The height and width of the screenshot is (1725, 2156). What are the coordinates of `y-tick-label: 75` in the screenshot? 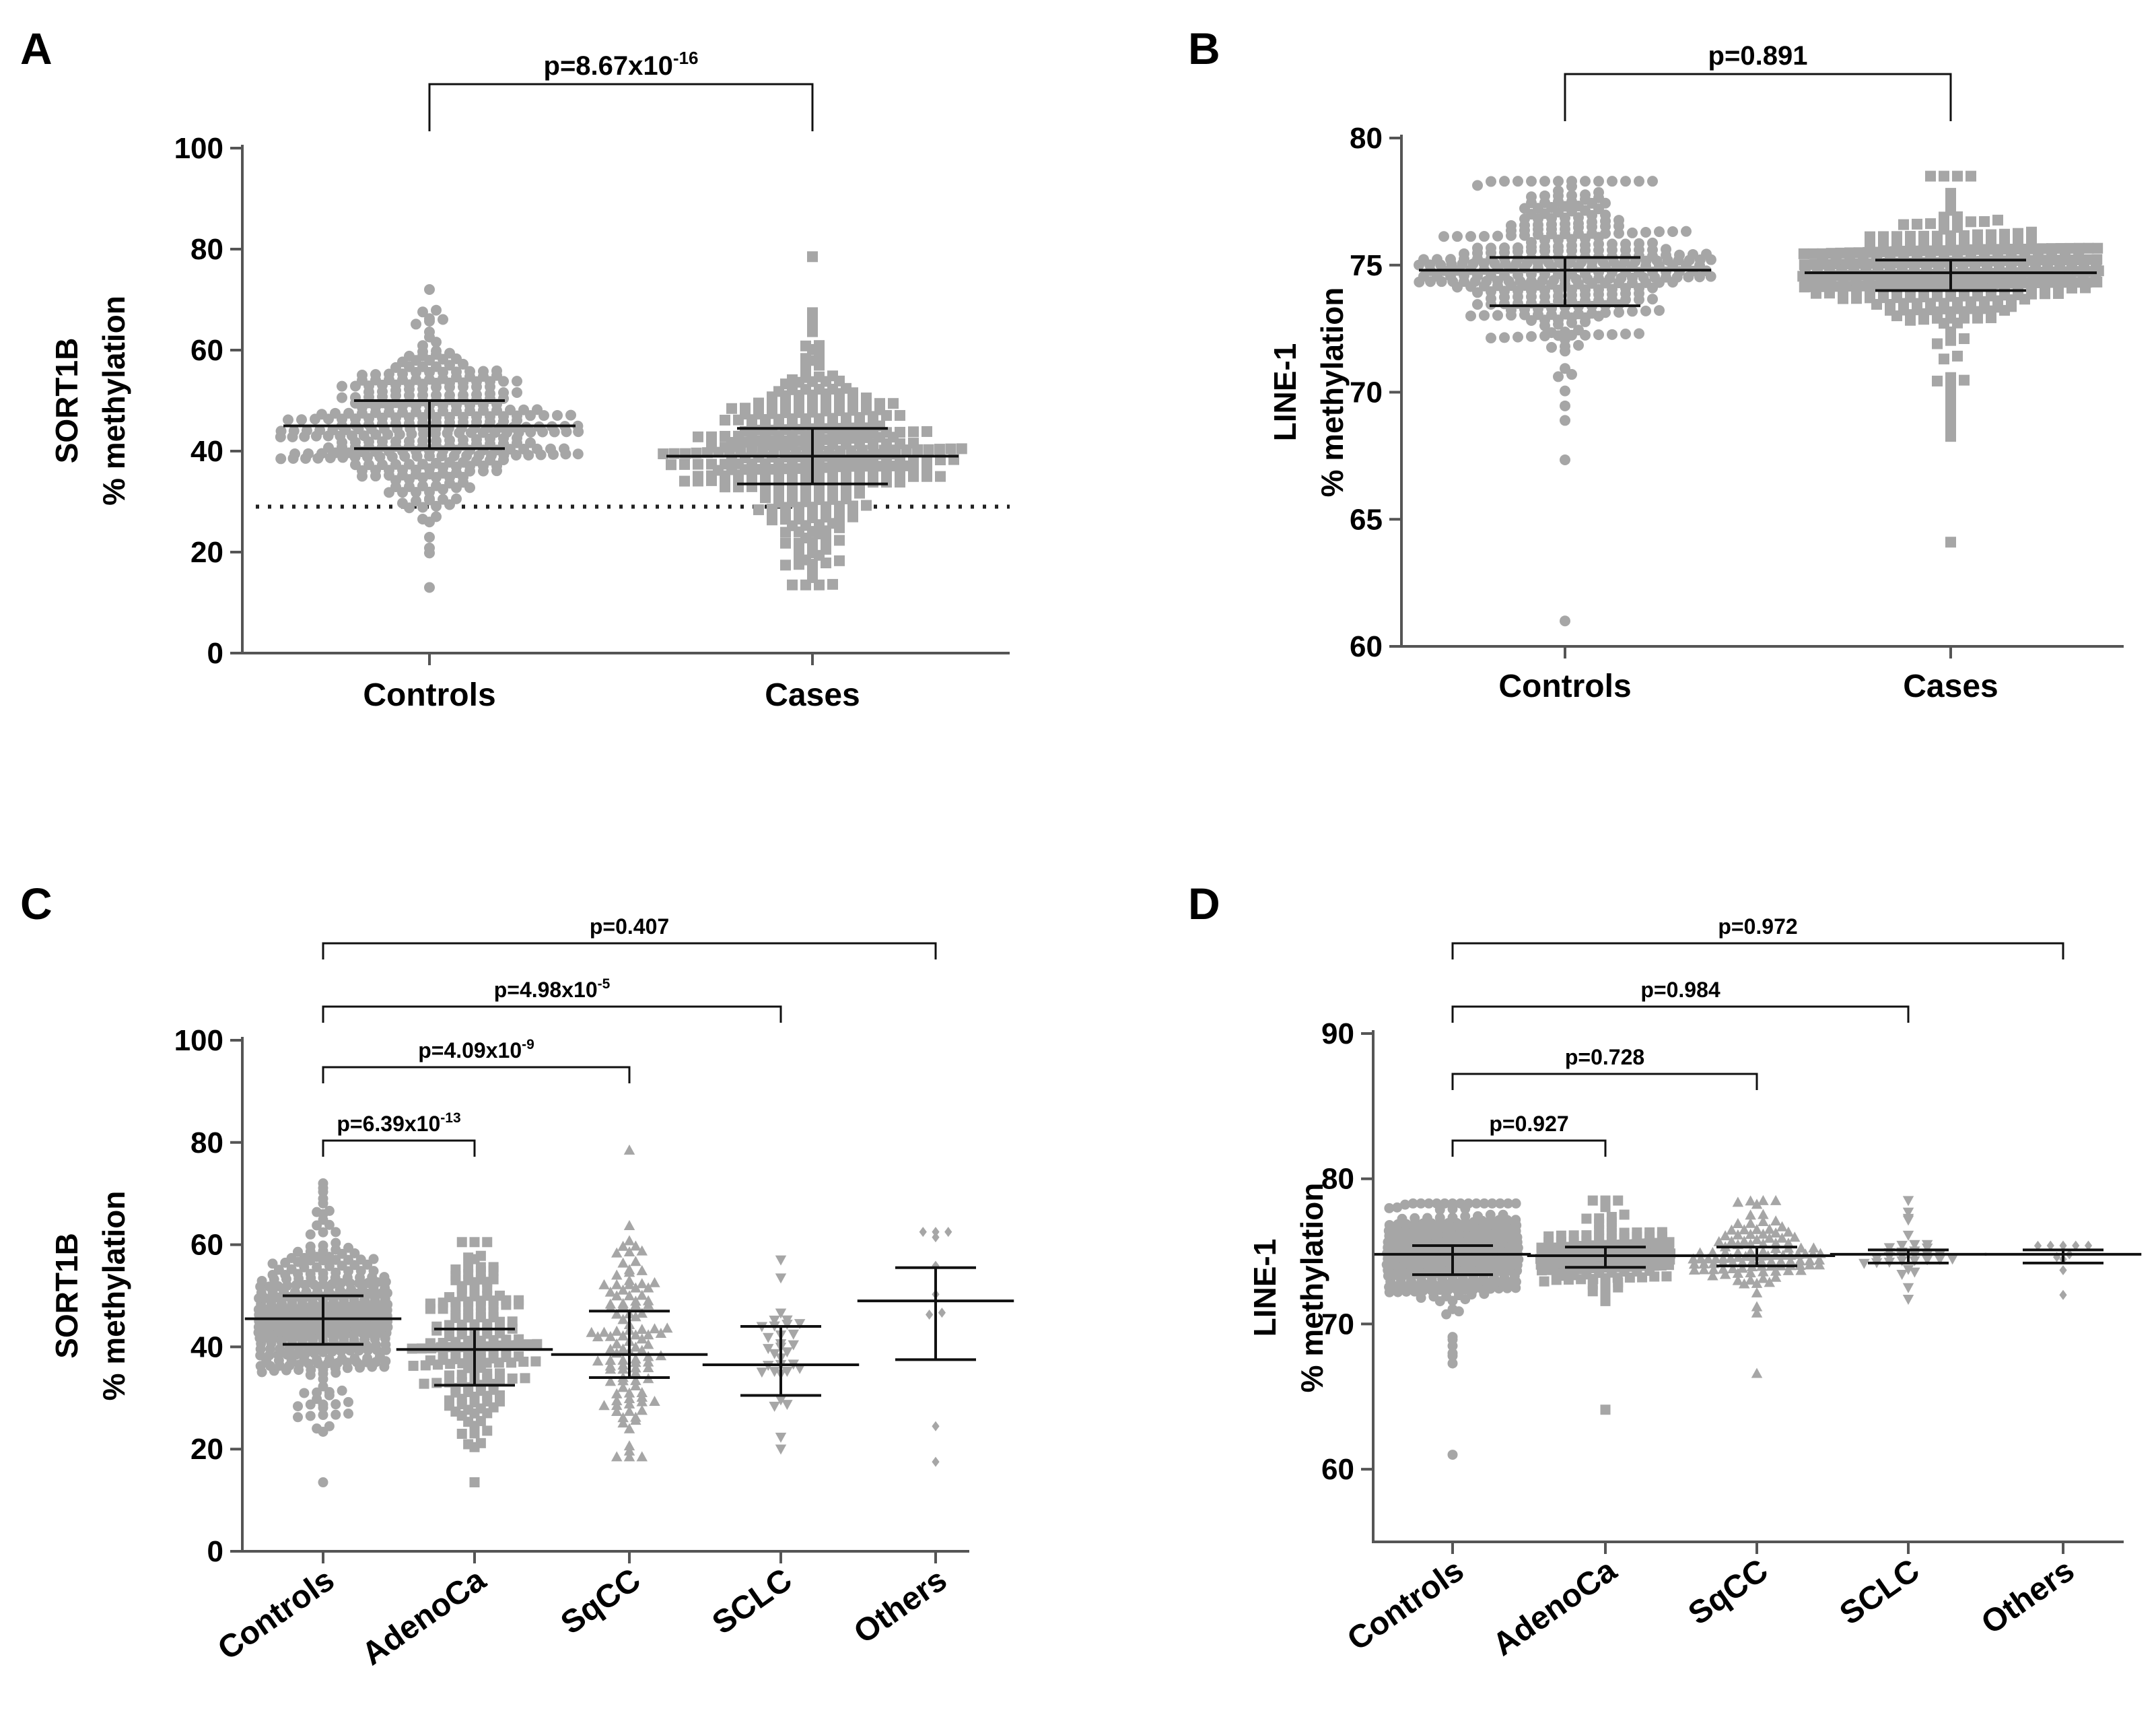 It's located at (1366, 265).